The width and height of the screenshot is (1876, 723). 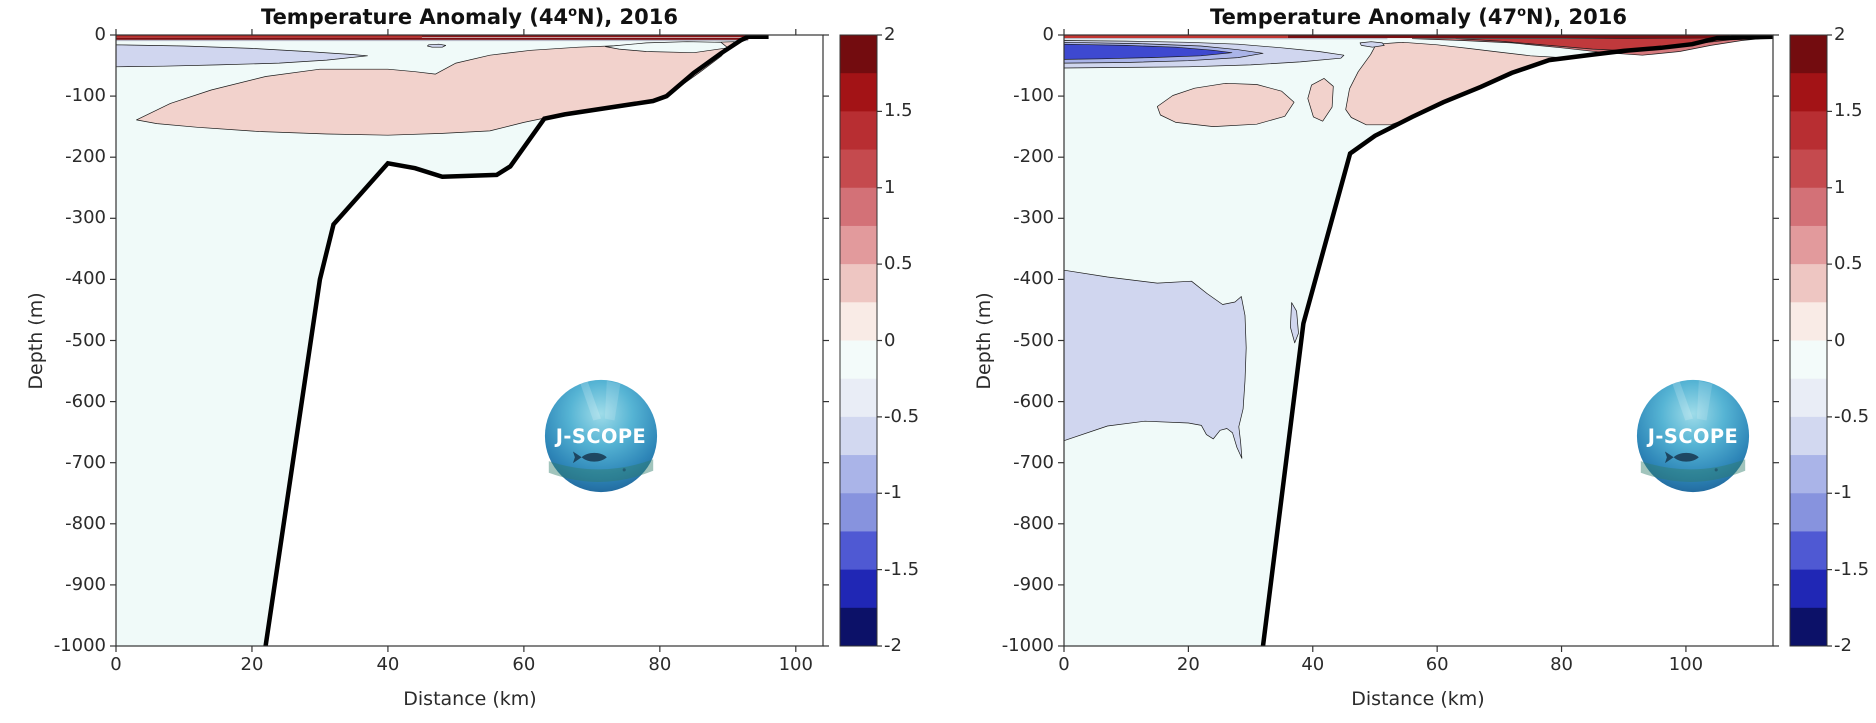 What do you see at coordinates (1225, 104) in the screenshot?
I see `contour-region-pink-blob-left` at bounding box center [1225, 104].